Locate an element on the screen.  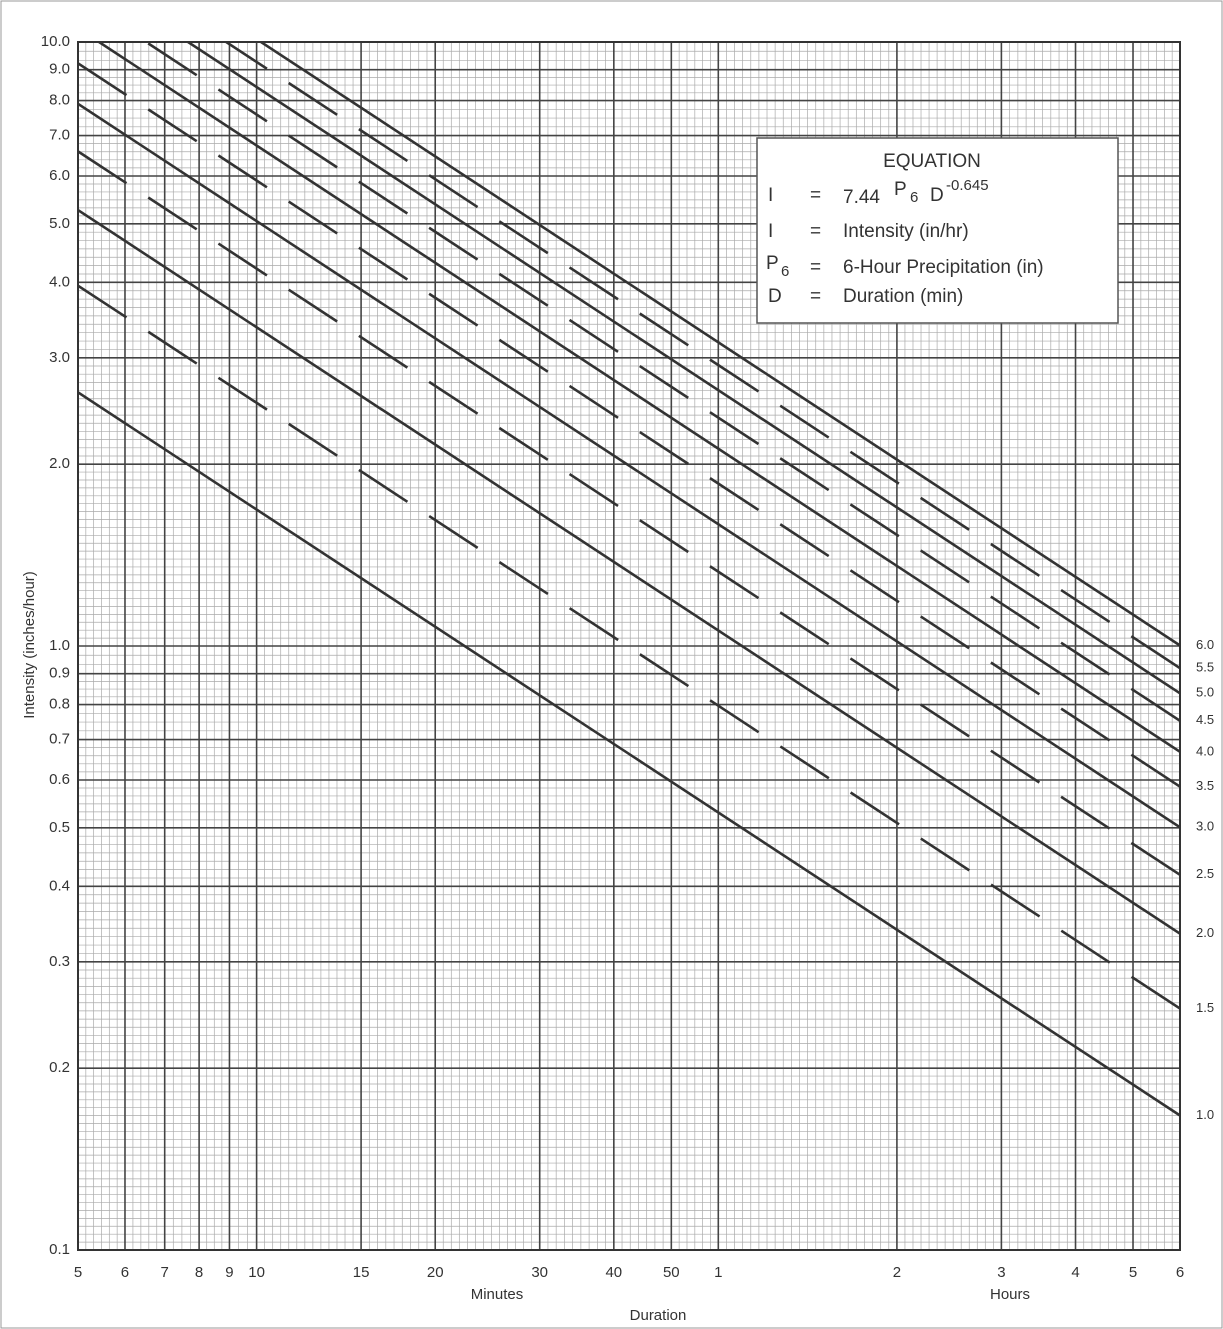
x-axis-label: Duration is located at coordinates (658, 1315).